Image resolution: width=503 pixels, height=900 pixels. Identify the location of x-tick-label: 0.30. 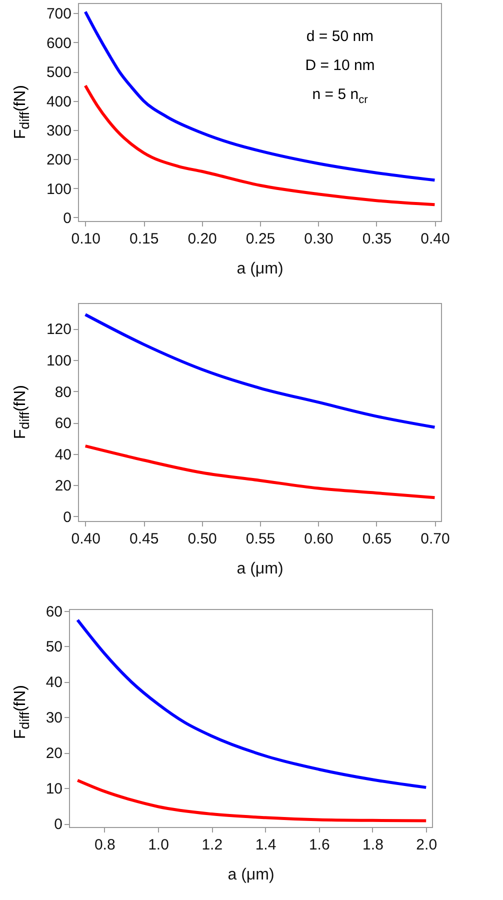
(319, 239).